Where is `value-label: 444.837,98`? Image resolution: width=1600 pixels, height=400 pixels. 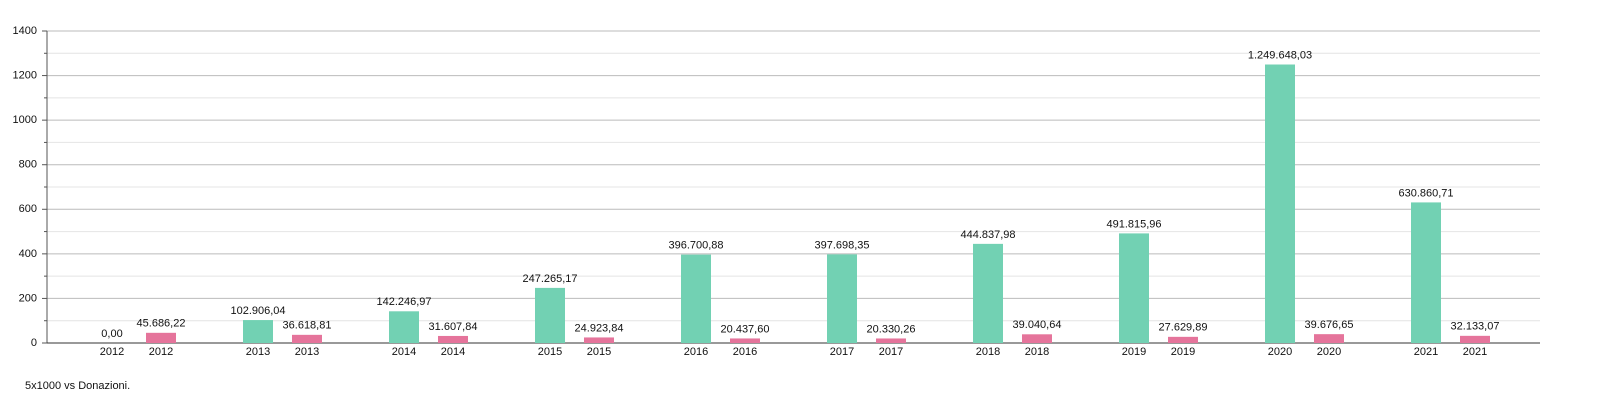
value-label: 444.837,98 is located at coordinates (987, 235).